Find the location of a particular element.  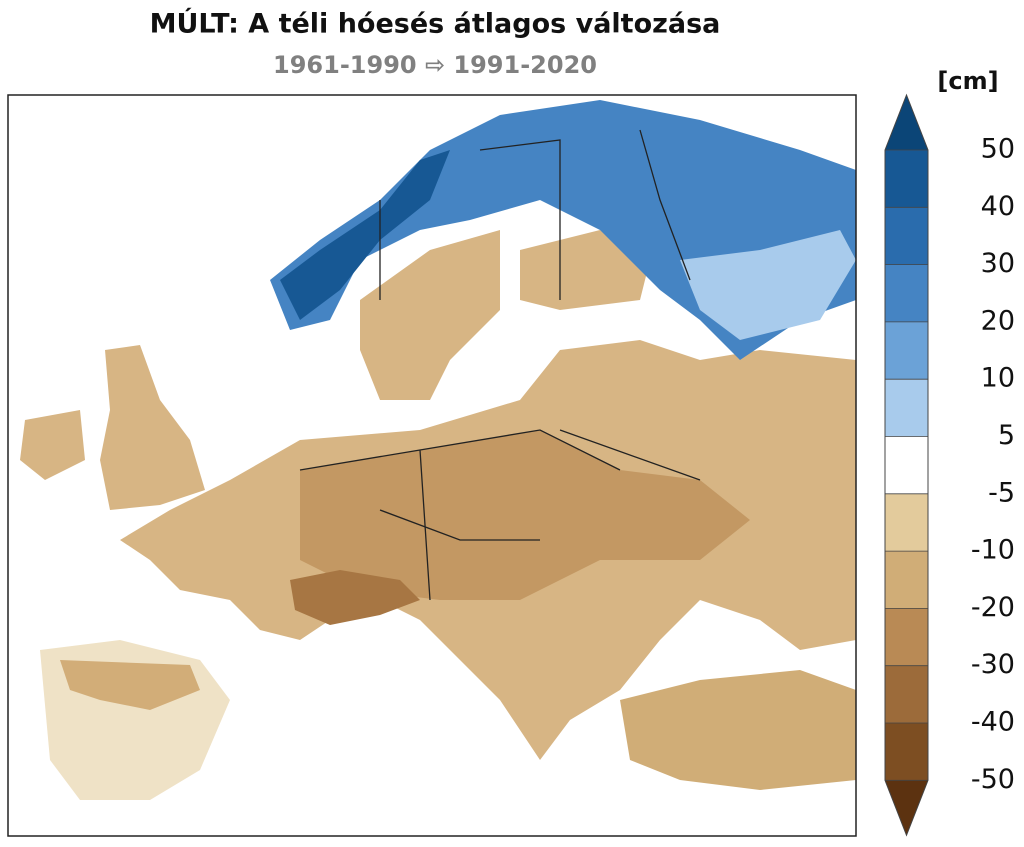

title: MÚLT: A téli hóesés átlagos változása is located at coordinates (435, 24).